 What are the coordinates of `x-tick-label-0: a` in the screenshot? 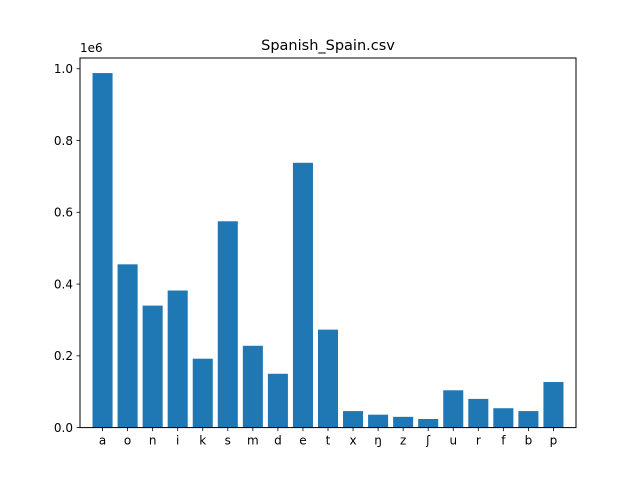 It's located at (102, 441).